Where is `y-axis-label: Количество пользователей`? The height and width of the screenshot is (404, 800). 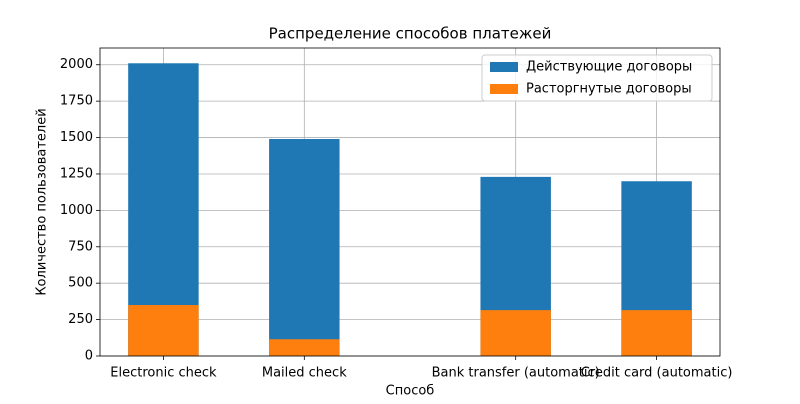 y-axis-label: Количество пользователей is located at coordinates (42, 201).